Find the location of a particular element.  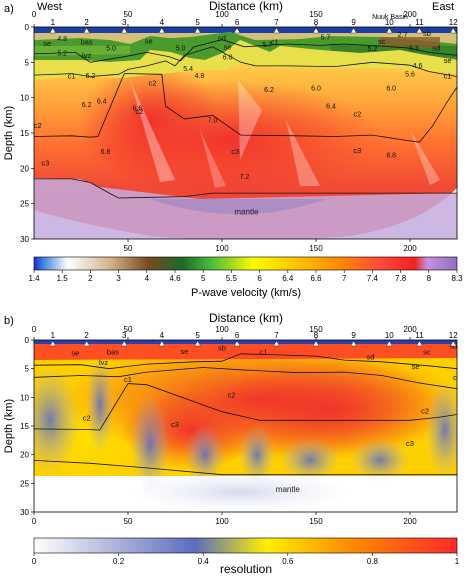

x-top-tick-label: 100 is located at coordinates (222, 329).